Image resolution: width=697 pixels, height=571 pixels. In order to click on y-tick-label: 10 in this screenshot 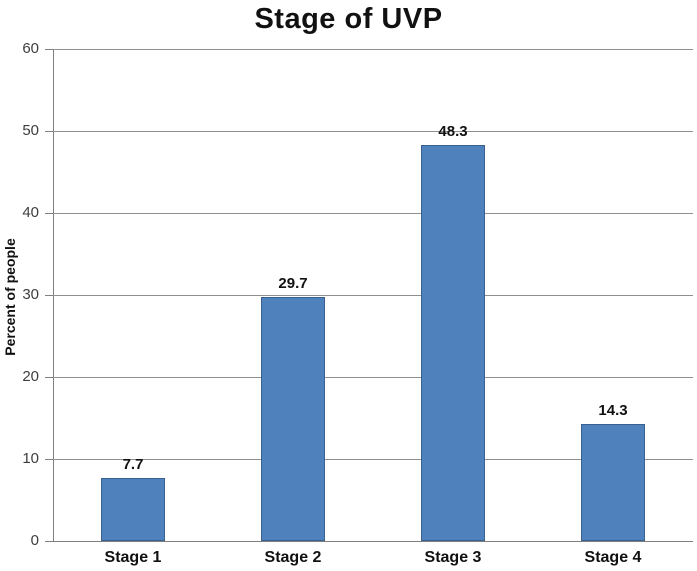, I will do `click(30, 458)`.